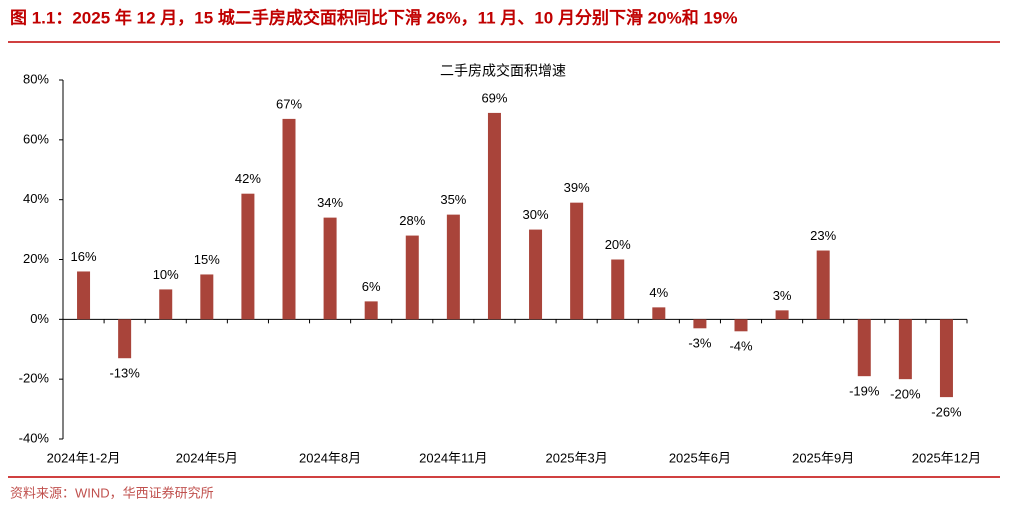 The height and width of the screenshot is (506, 1026). I want to click on x-tick-label: 2025年6月, so click(700, 457).